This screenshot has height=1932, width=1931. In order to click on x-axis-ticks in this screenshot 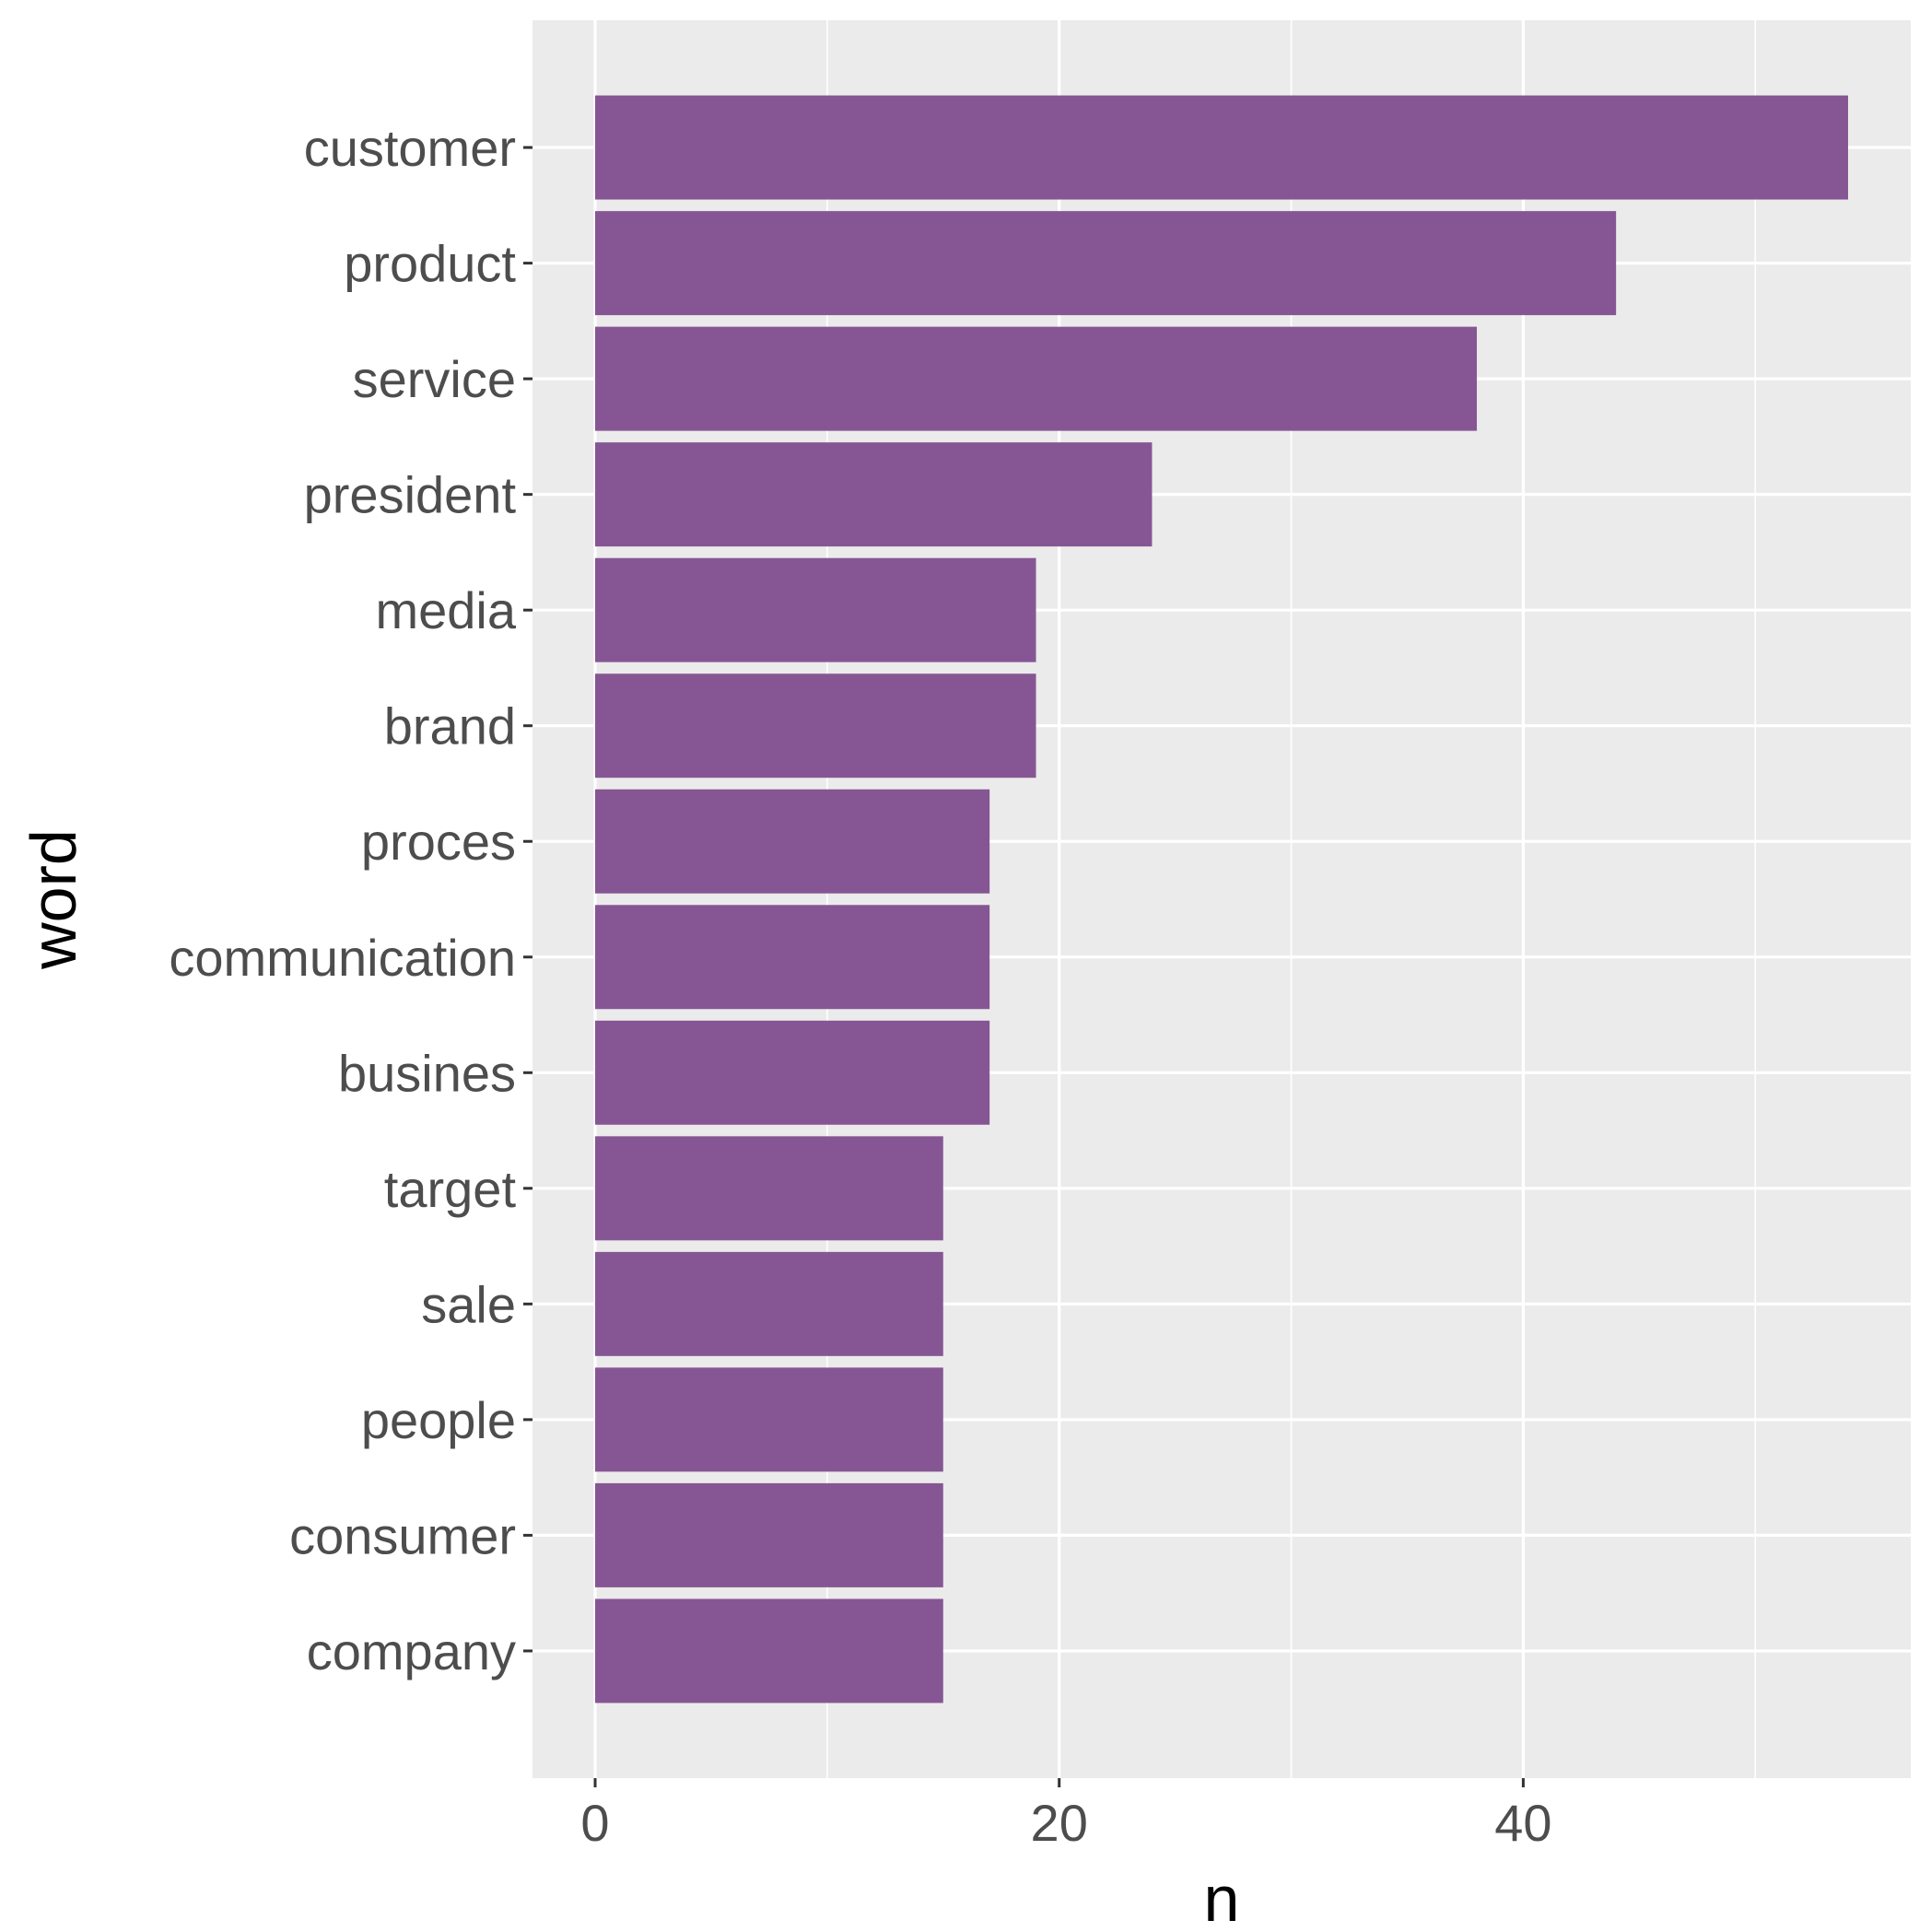, I will do `click(1059, 1782)`.